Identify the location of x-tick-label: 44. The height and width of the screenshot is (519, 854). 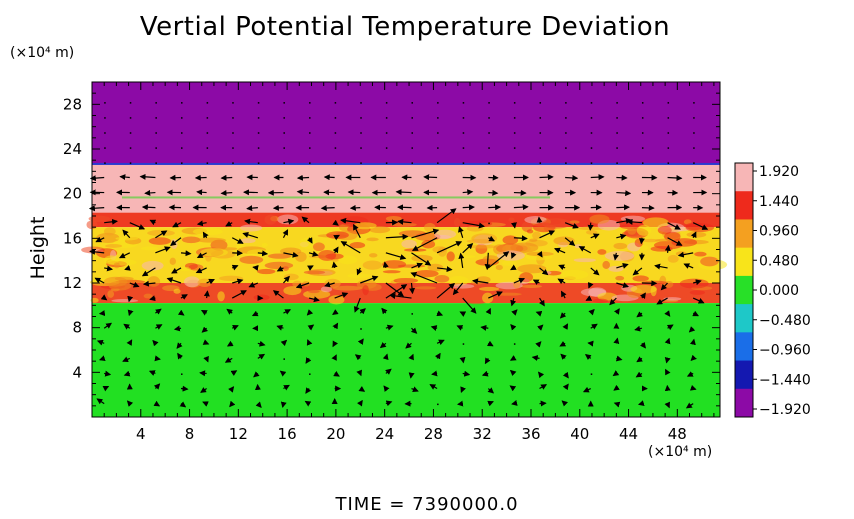
(628, 434).